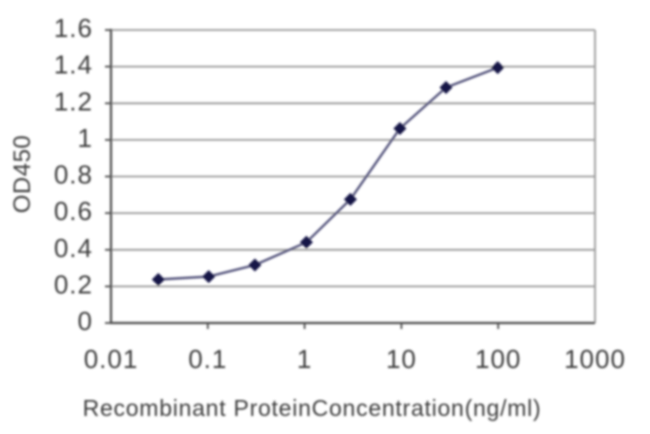  I want to click on svg-text: 1.4, so click(73, 65).